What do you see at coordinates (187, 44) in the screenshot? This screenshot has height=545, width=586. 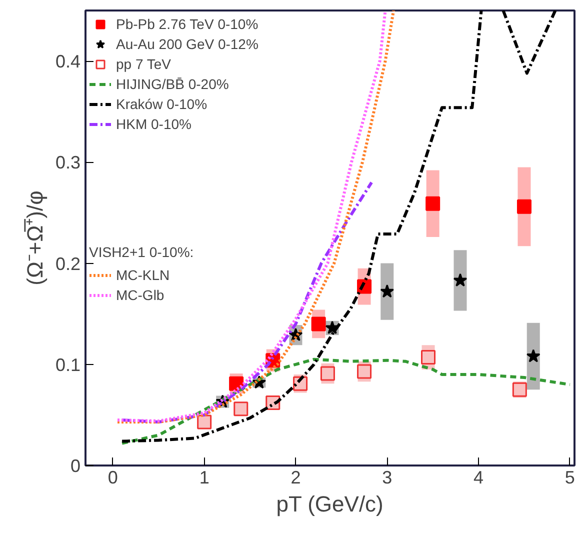 I see `legend-label: Au-Au 200 GeV 0-12%` at bounding box center [187, 44].